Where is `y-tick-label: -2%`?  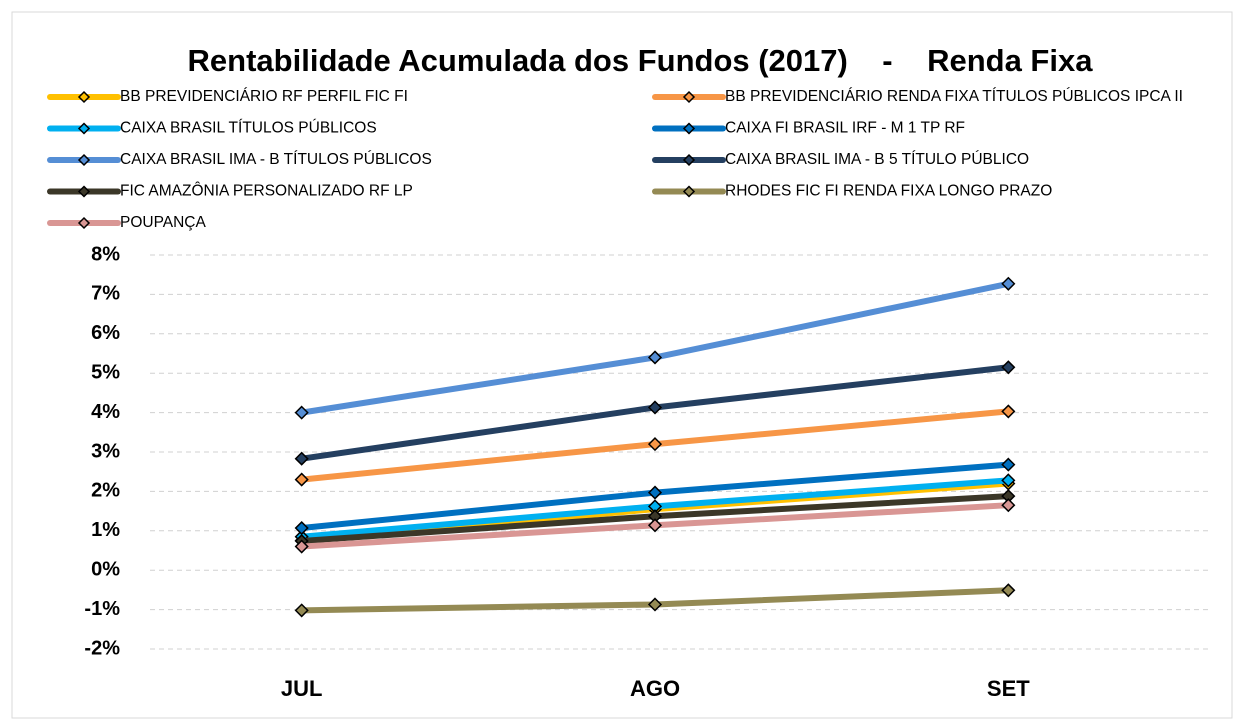 y-tick-label: -2% is located at coordinates (102, 648).